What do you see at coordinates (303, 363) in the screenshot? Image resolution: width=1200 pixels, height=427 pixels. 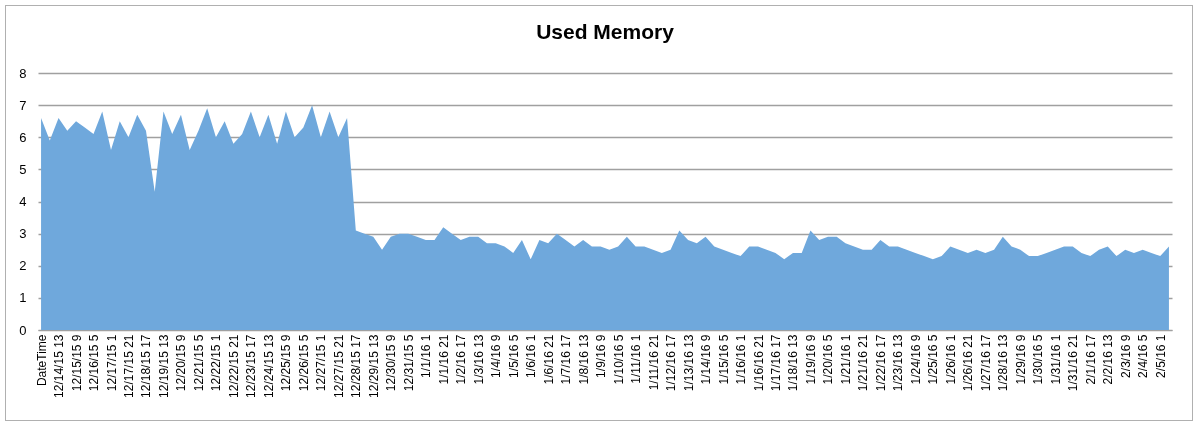 I see `x-tick-label: 12/26/15 5` at bounding box center [303, 363].